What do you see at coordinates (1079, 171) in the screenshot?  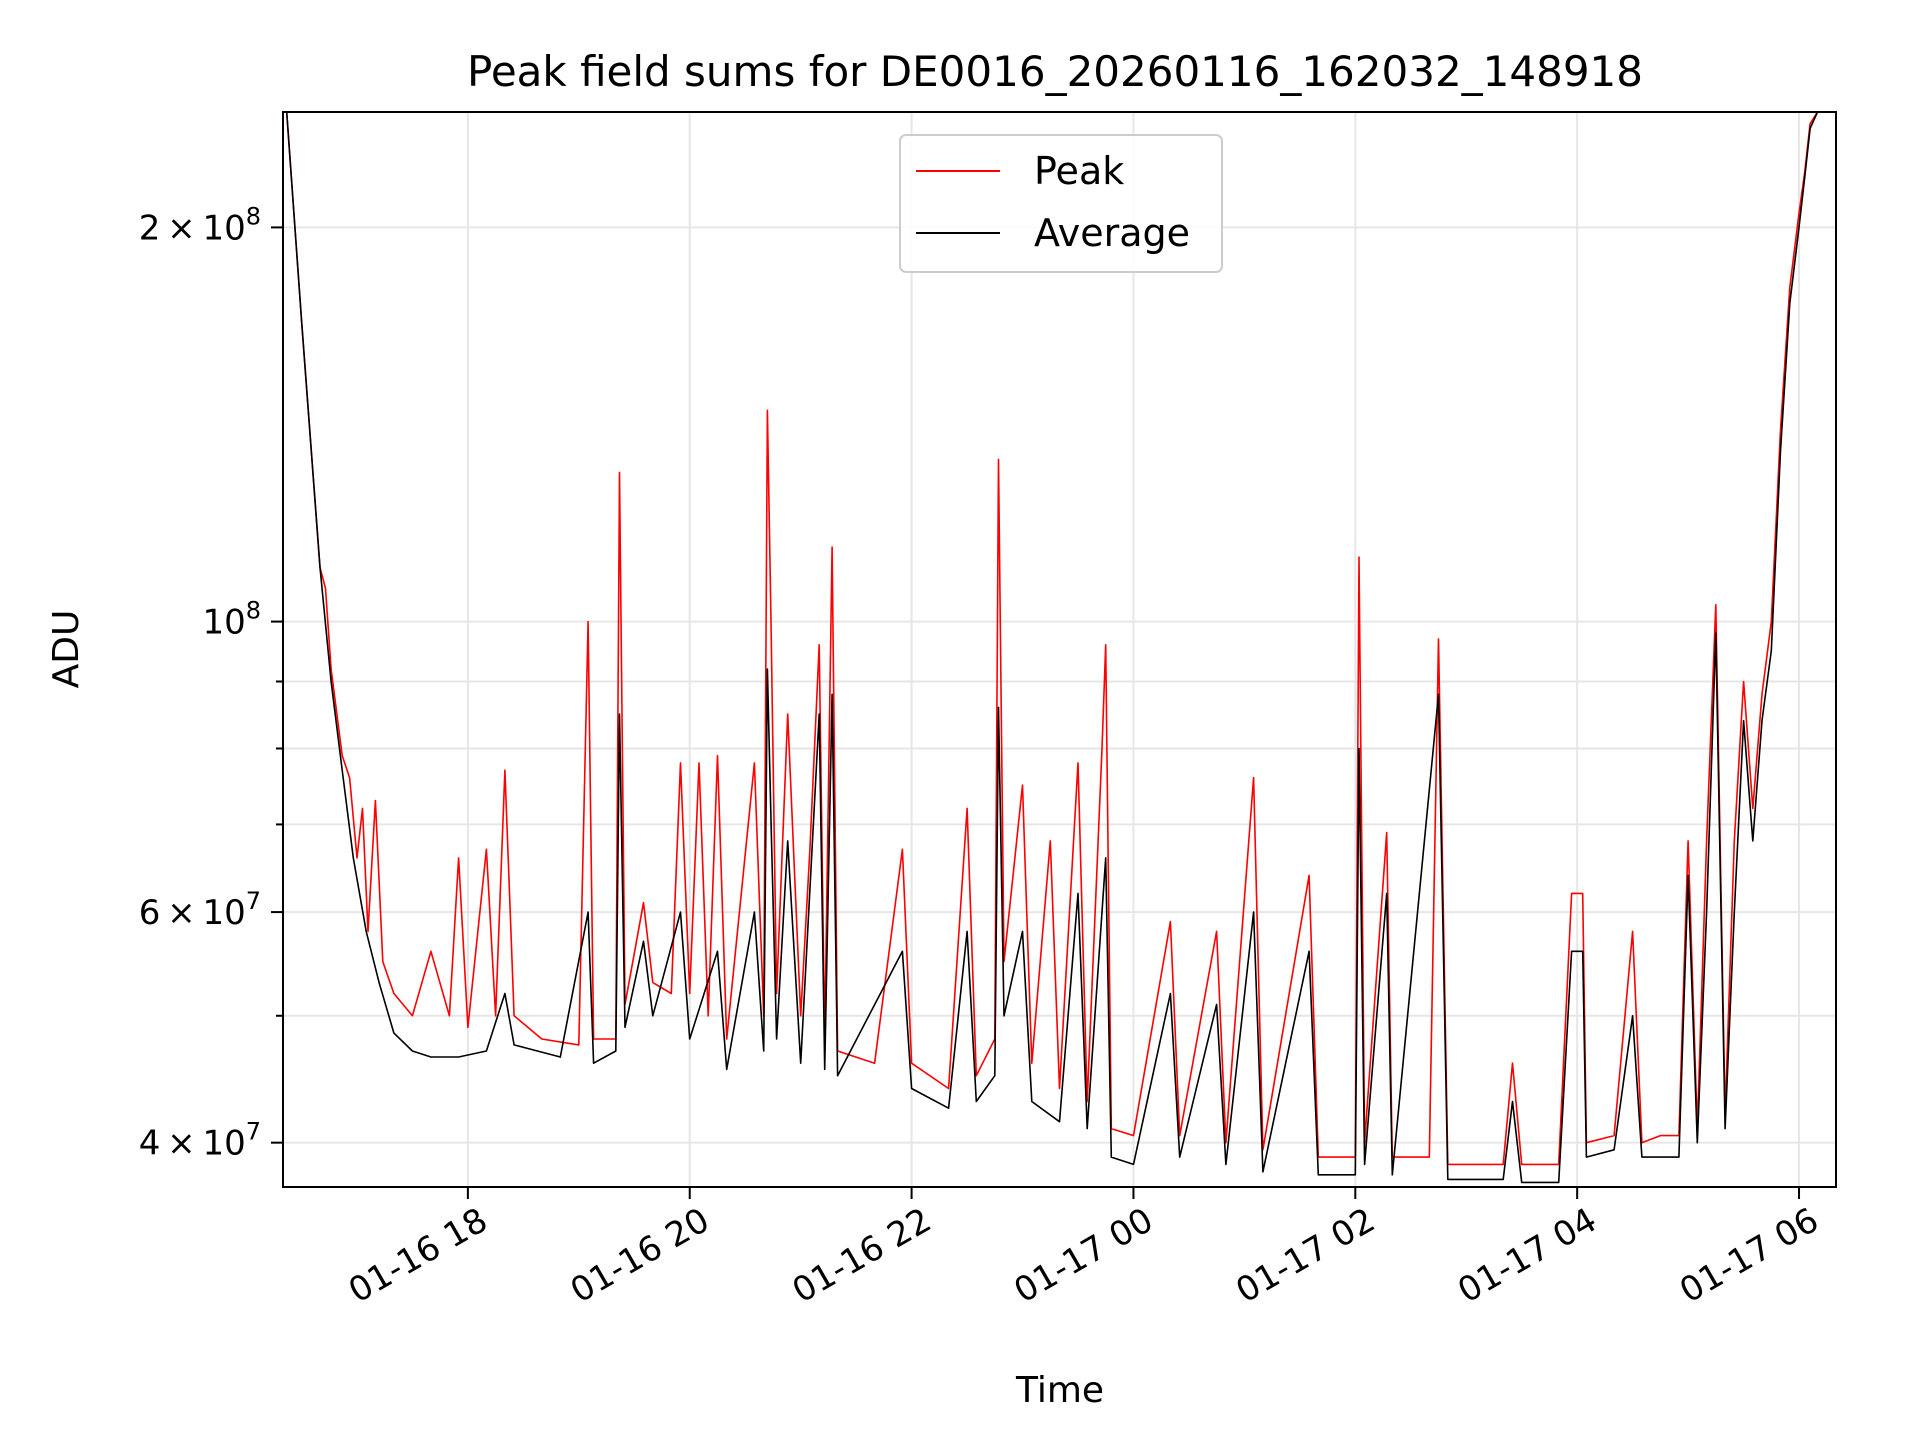 I see `legend-label-peak: Peak` at bounding box center [1079, 171].